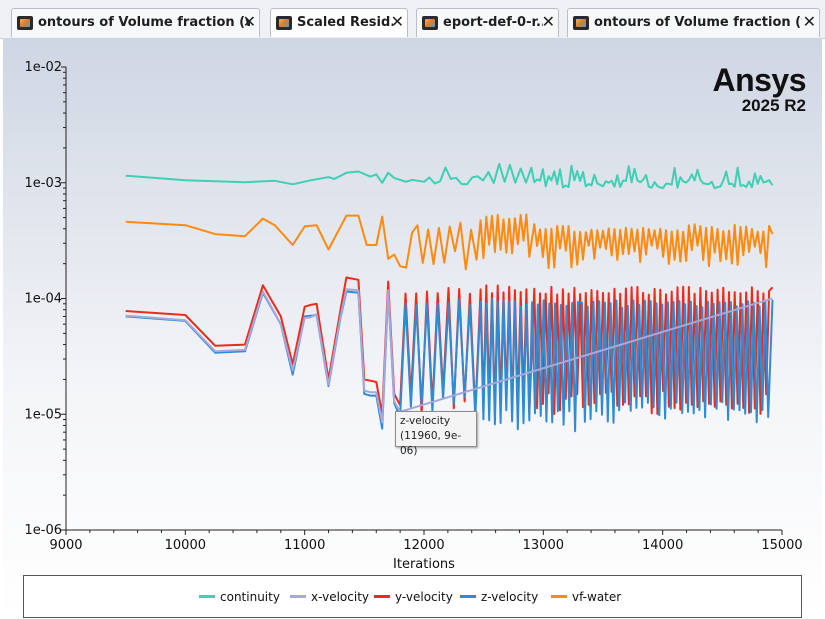 This screenshot has width=825, height=619. I want to click on tooltip-series: z-velocity, so click(425, 421).